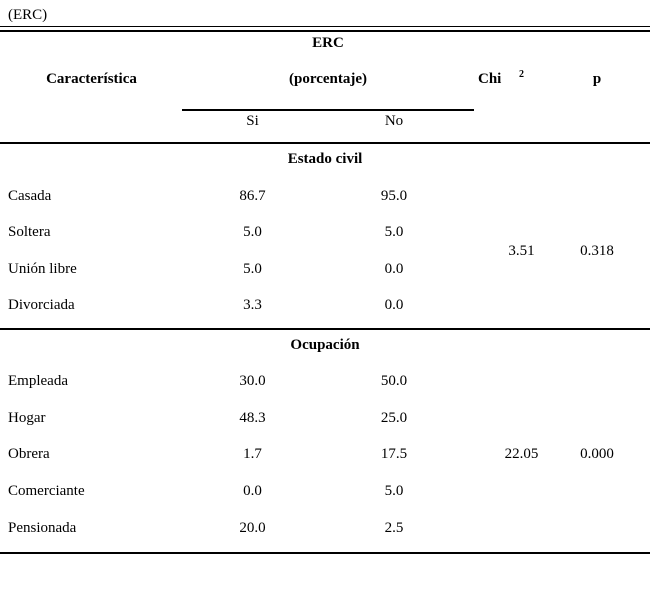 The height and width of the screenshot is (602, 650). What do you see at coordinates (597, 251) in the screenshot?
I see `p-value: 0.318` at bounding box center [597, 251].